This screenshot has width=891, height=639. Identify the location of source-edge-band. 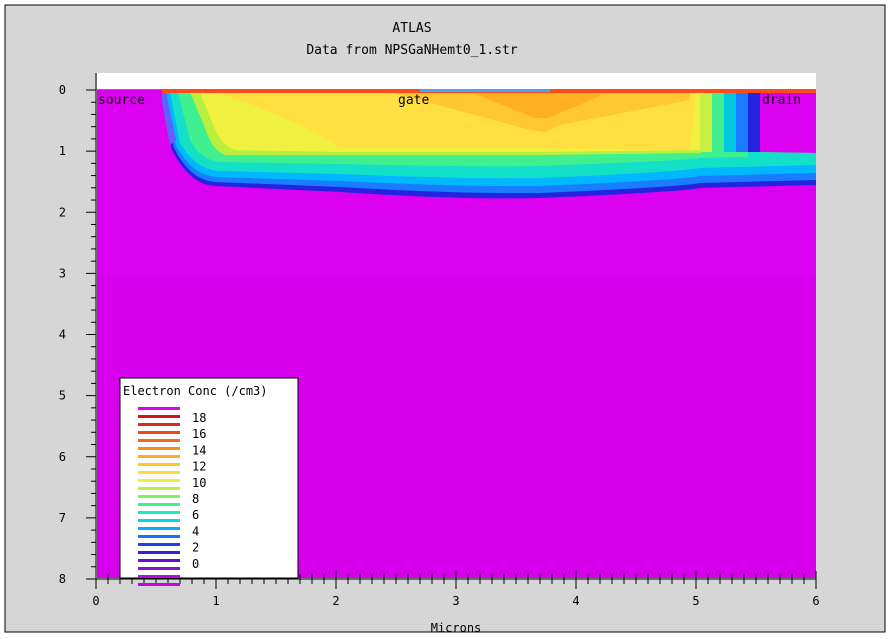
(168, 118).